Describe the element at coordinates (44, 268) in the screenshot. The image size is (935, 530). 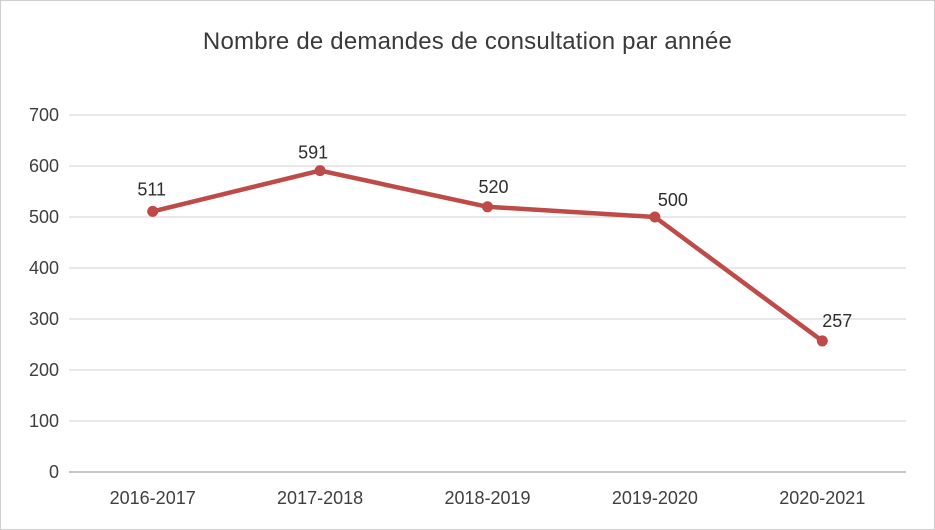
I see `y-tick-label: 400` at that location.